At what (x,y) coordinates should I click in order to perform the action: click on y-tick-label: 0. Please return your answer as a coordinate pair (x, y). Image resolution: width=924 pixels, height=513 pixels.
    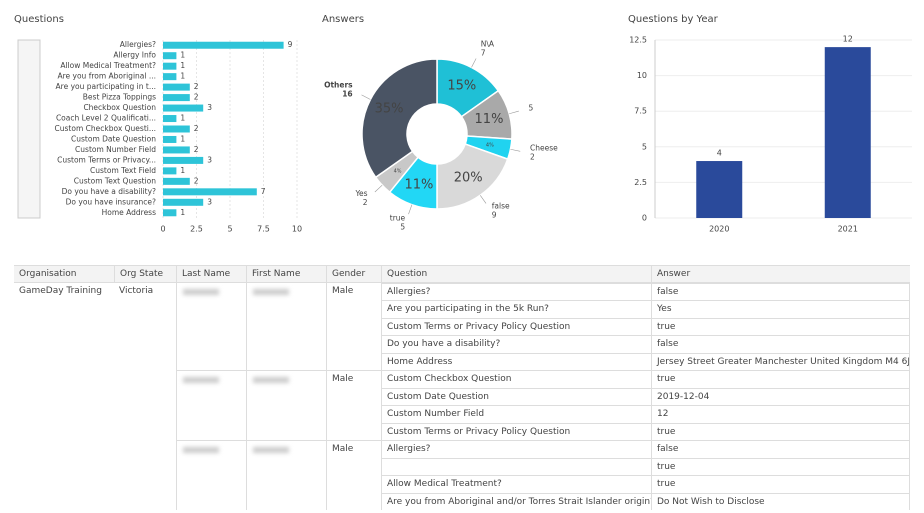
    Looking at the image, I should click on (644, 218).